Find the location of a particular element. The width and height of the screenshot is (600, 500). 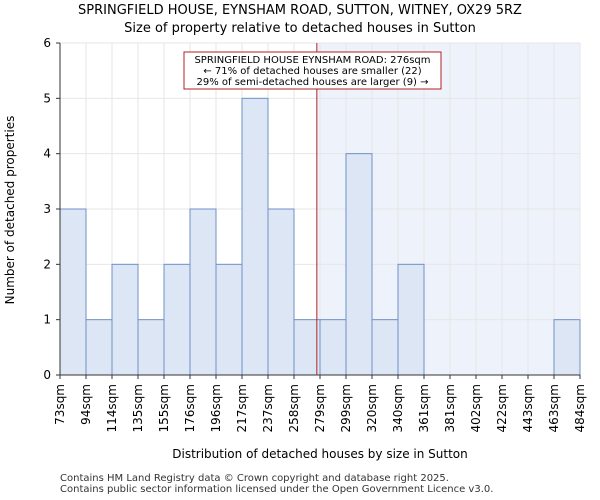

bar-196sqm is located at coordinates (229, 319).